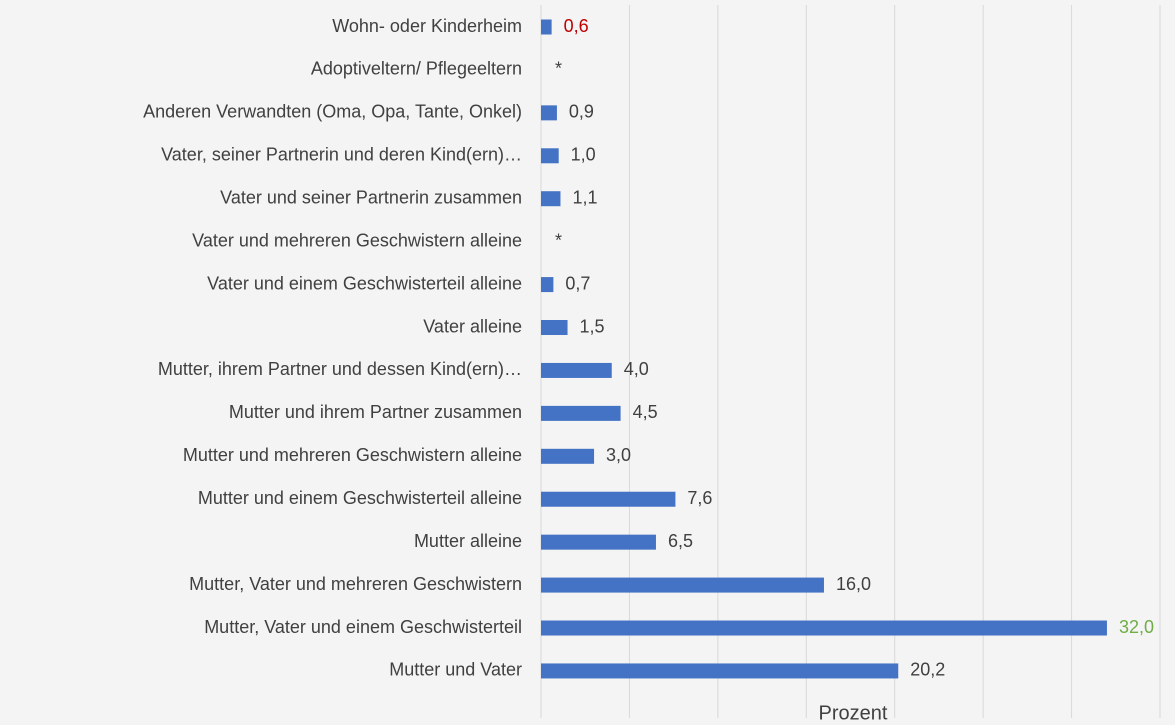 This screenshot has height=725, width=1175. I want to click on data-label: 6,5, so click(680, 541).